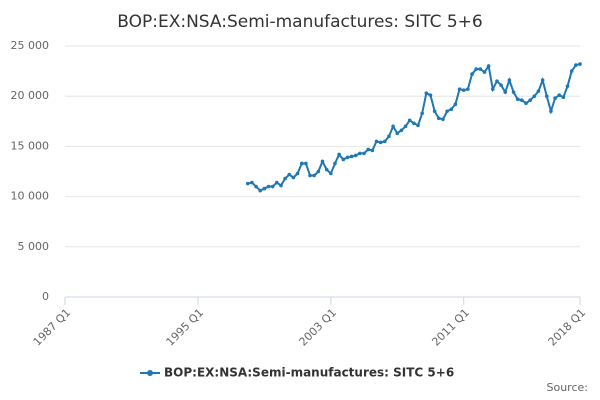  Describe the element at coordinates (568, 387) in the screenshot. I see `source: Source:` at that location.